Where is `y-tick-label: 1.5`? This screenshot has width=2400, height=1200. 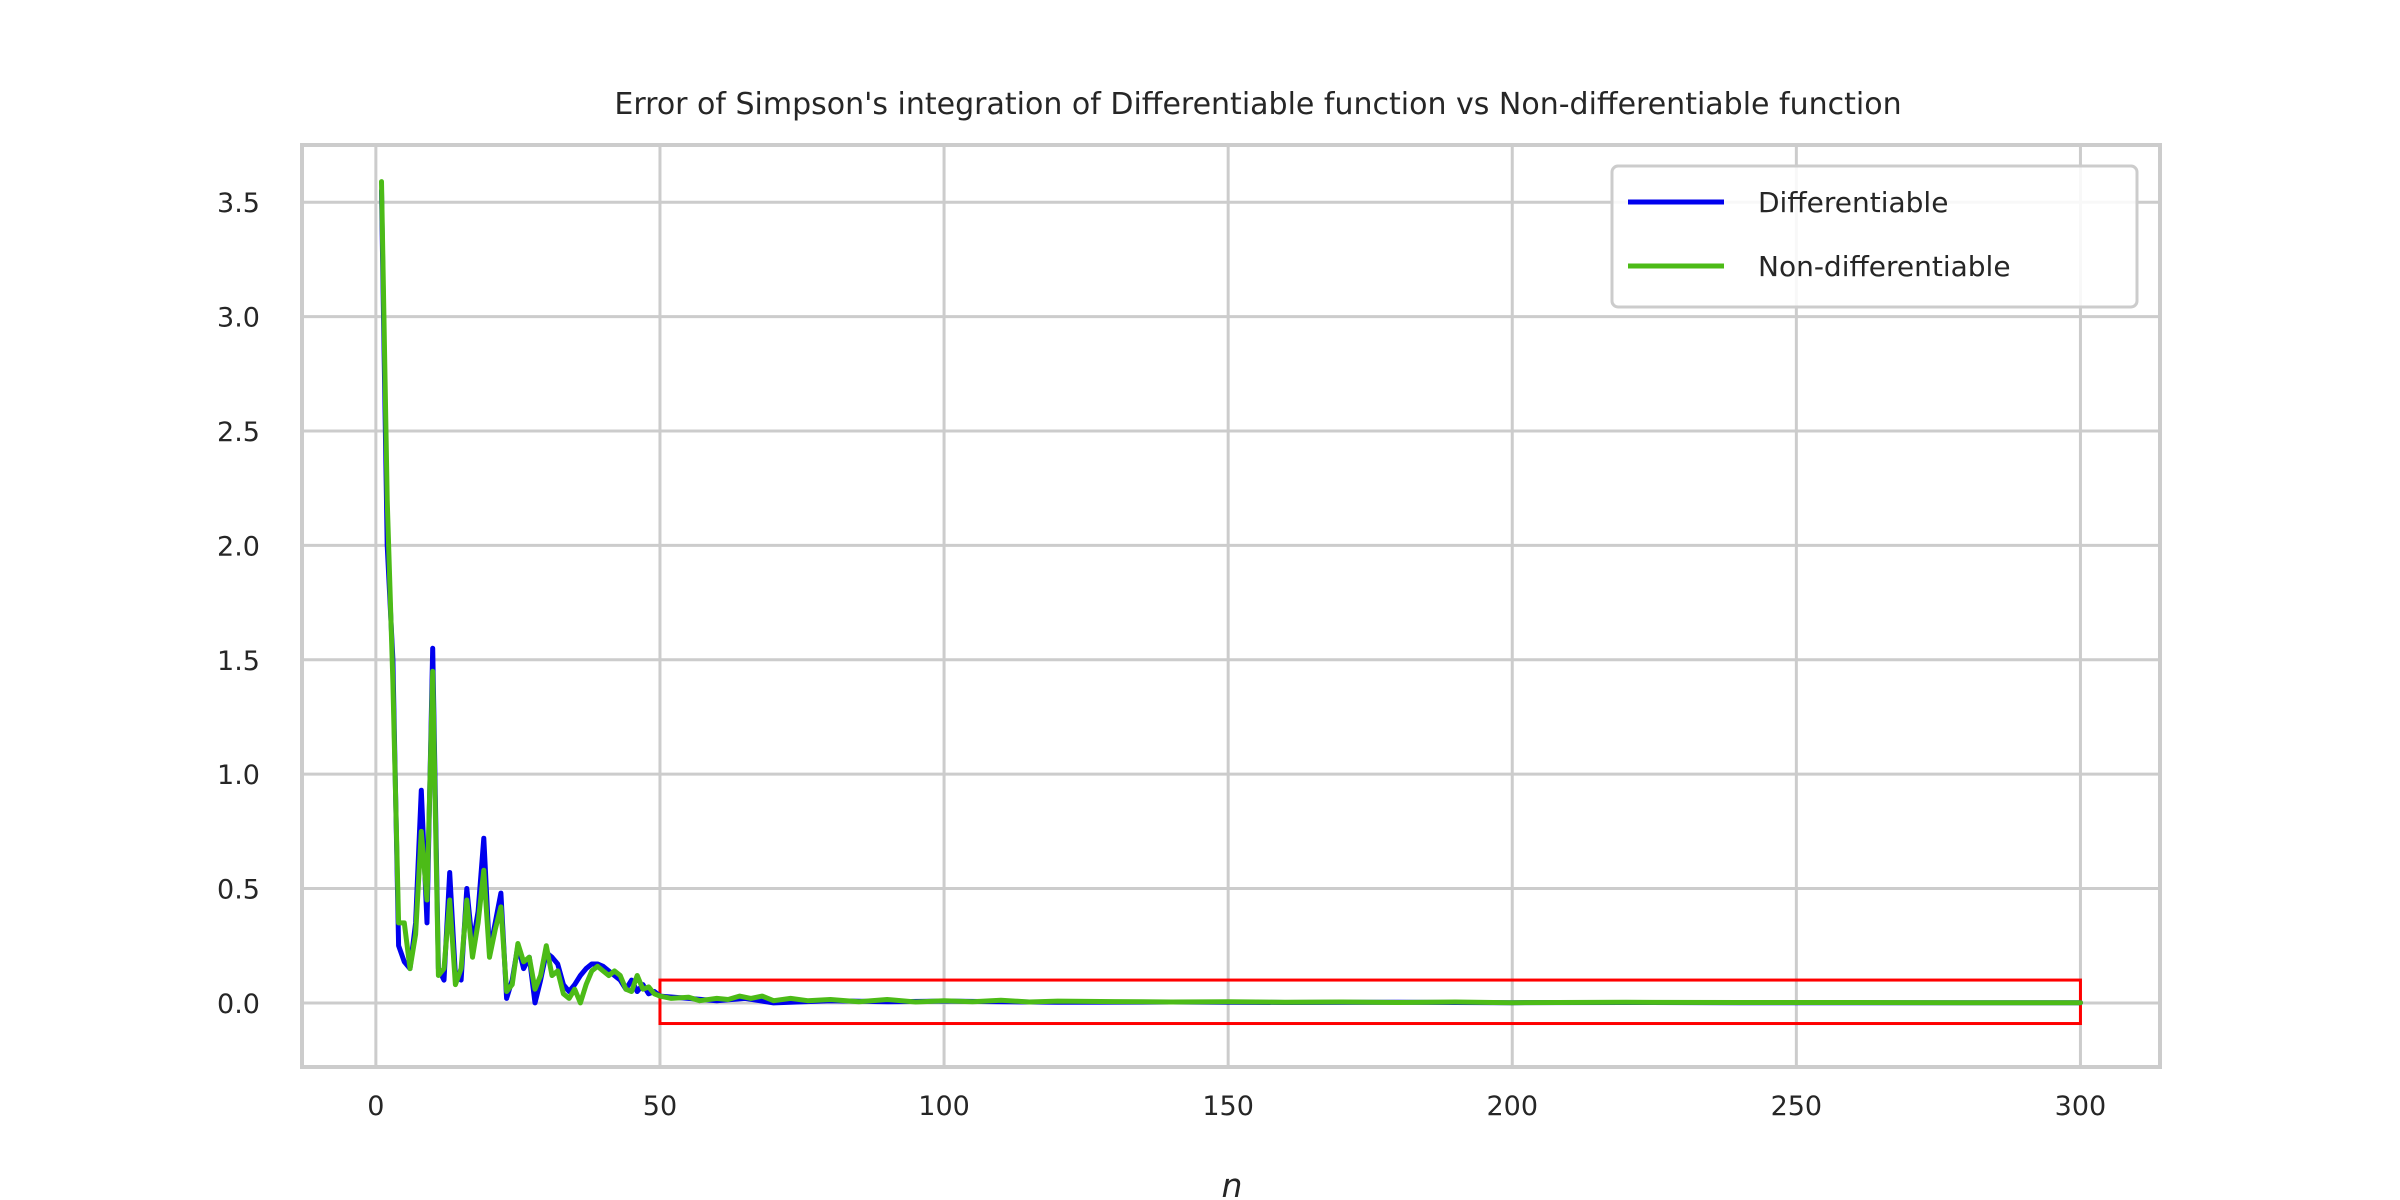 y-tick-label: 1.5 is located at coordinates (238, 661).